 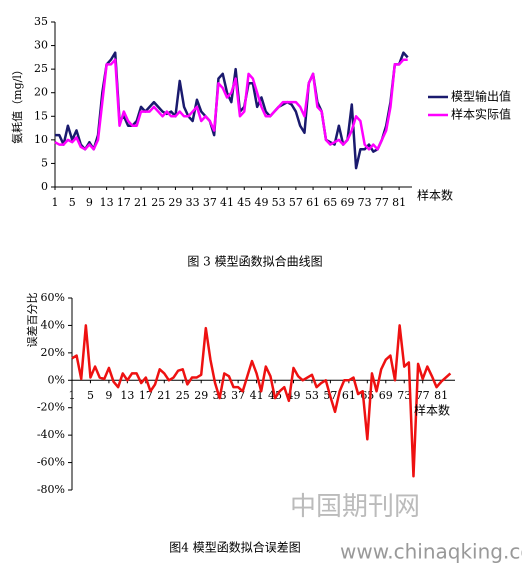 What do you see at coordinates (330, 202) in the screenshot?
I see `x-tick-label: 65` at bounding box center [330, 202].